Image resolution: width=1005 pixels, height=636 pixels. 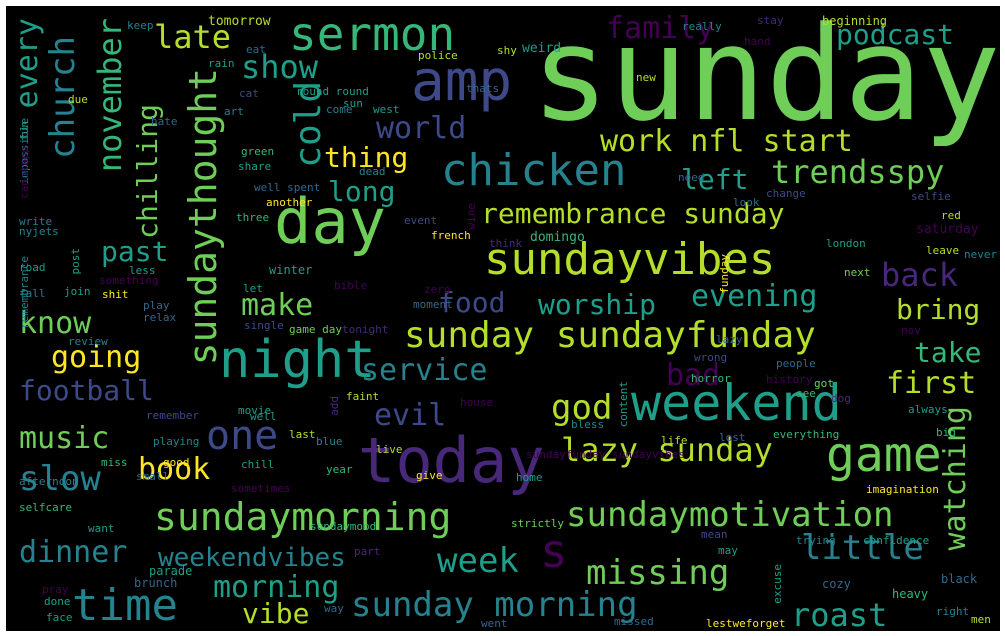 I want to click on word-cloud-word: dinner, so click(x=73, y=552).